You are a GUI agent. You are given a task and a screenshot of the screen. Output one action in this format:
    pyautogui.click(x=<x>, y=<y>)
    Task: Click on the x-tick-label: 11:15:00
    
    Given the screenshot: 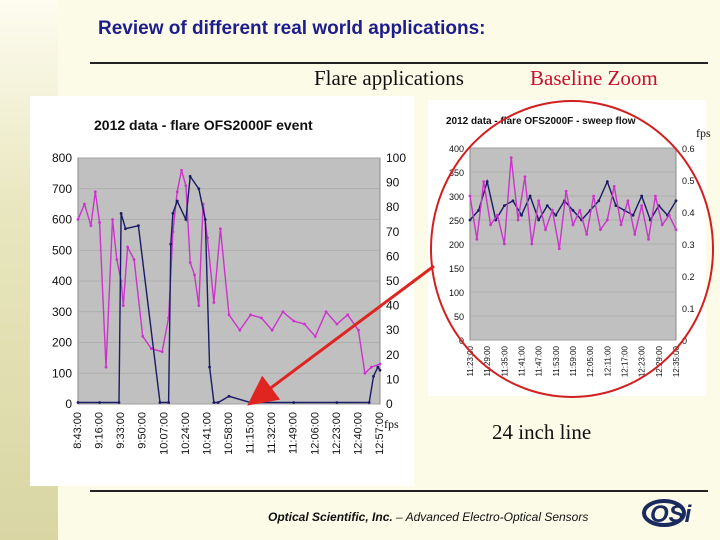 What is the action you would take?
    pyautogui.click(x=251, y=433)
    